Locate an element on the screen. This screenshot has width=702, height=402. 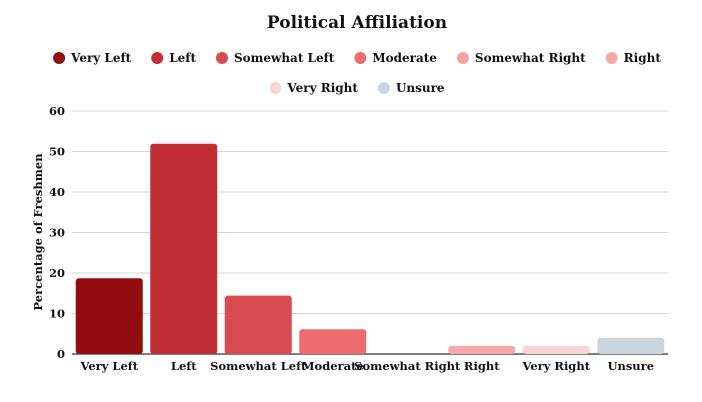
y-tick-label: 0 is located at coordinates (61, 354).